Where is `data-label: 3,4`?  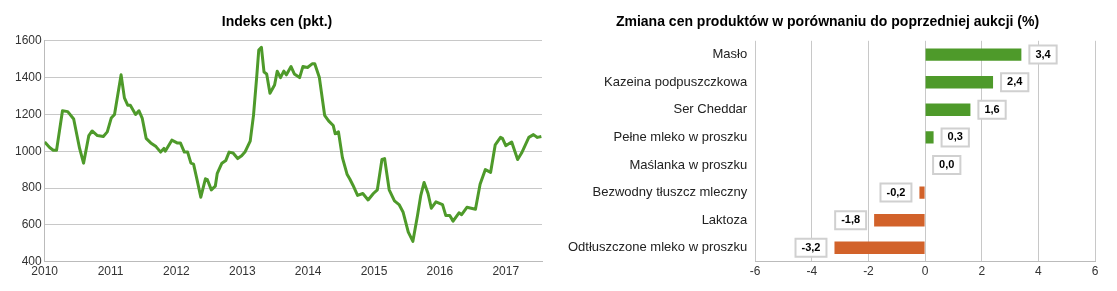
data-label: 3,4 is located at coordinates (1043, 53).